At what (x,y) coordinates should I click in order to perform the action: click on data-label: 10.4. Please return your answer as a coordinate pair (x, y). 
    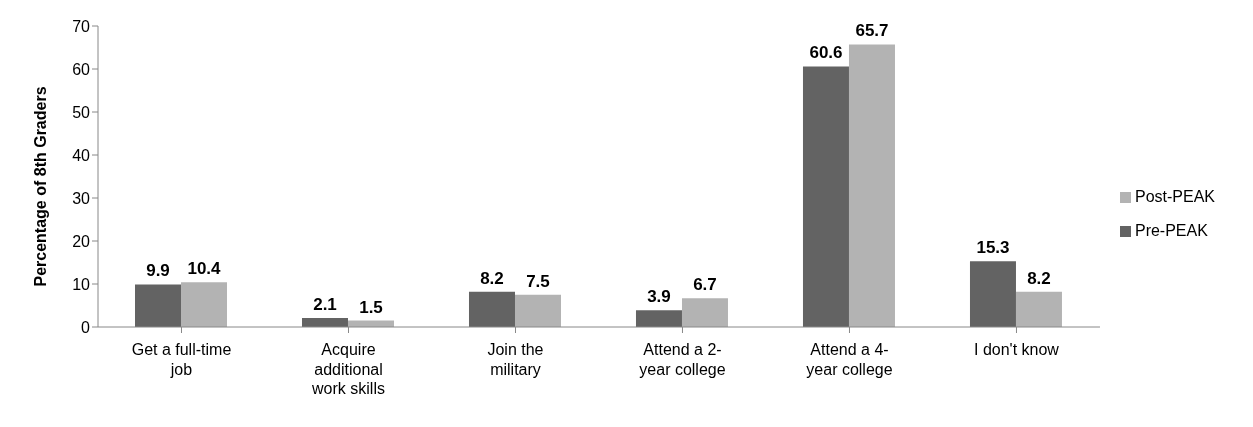
    Looking at the image, I should click on (204, 269).